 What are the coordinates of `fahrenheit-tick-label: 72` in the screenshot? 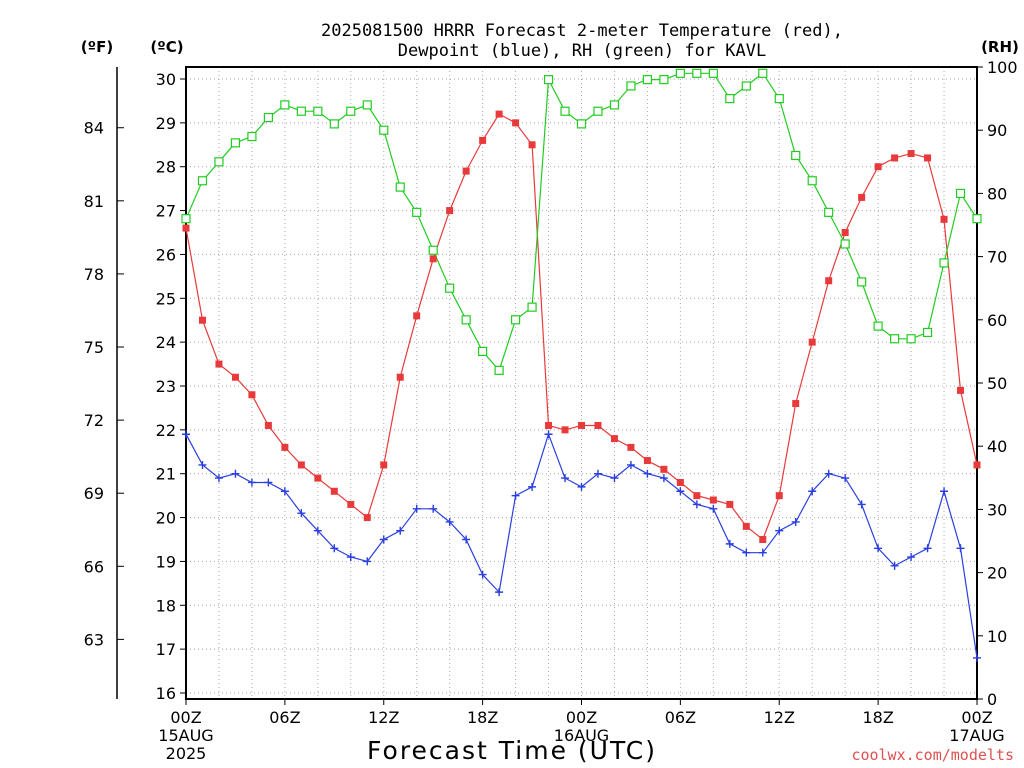 It's located at (94, 420).